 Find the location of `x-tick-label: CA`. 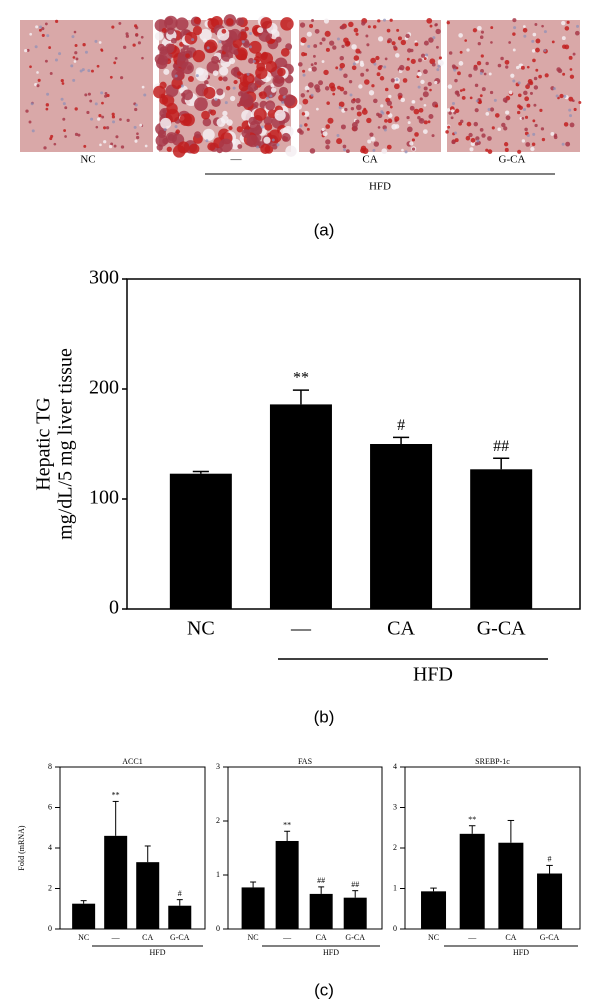

x-tick-label: CA is located at coordinates (321, 937).